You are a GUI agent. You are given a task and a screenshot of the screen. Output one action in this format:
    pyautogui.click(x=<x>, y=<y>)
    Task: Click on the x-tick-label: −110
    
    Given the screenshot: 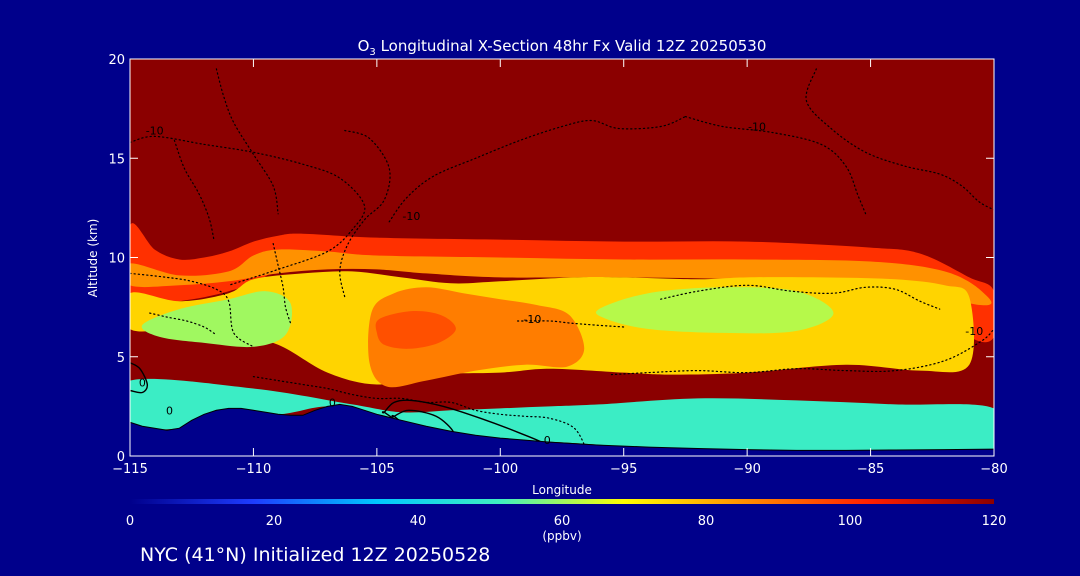 What is the action you would take?
    pyautogui.click(x=254, y=469)
    